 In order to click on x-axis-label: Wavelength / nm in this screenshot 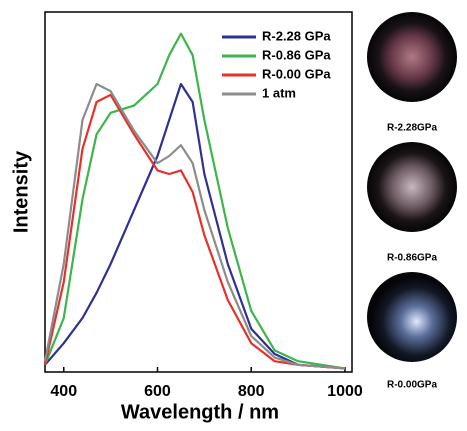, I will do `click(200, 412)`.